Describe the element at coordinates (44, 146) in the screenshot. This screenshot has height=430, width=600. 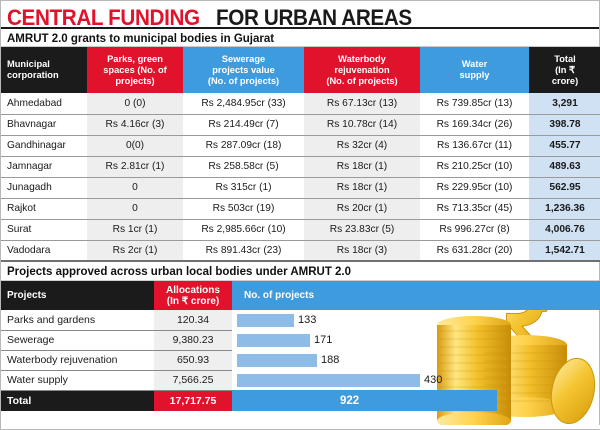
I see `cell-city: Gandhinagar` at that location.